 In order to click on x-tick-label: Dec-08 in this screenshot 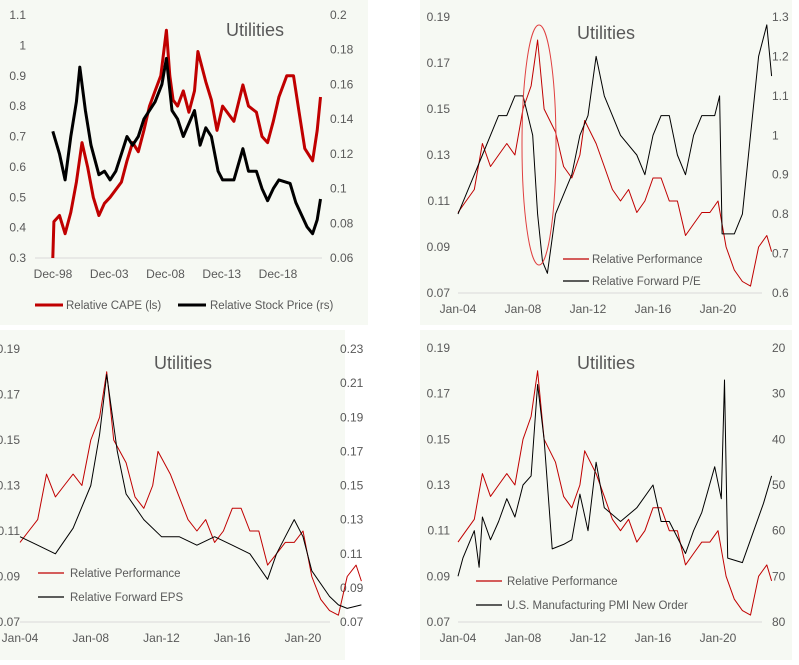, I will do `click(165, 274)`.